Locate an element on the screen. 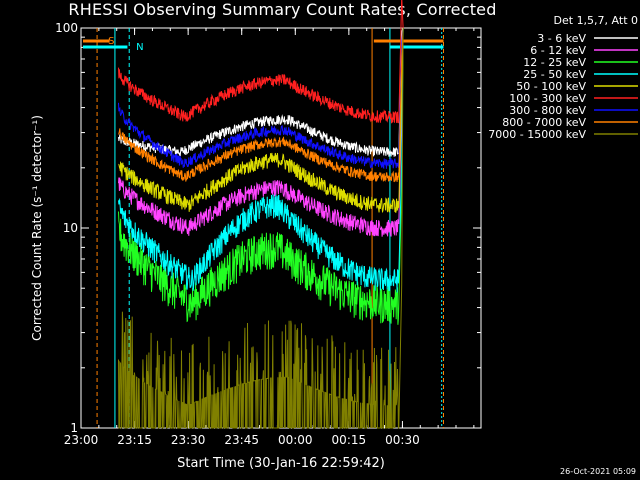 This screenshot has width=640, height=480. legend-label: 300 - 800 keV is located at coordinates (547, 110).